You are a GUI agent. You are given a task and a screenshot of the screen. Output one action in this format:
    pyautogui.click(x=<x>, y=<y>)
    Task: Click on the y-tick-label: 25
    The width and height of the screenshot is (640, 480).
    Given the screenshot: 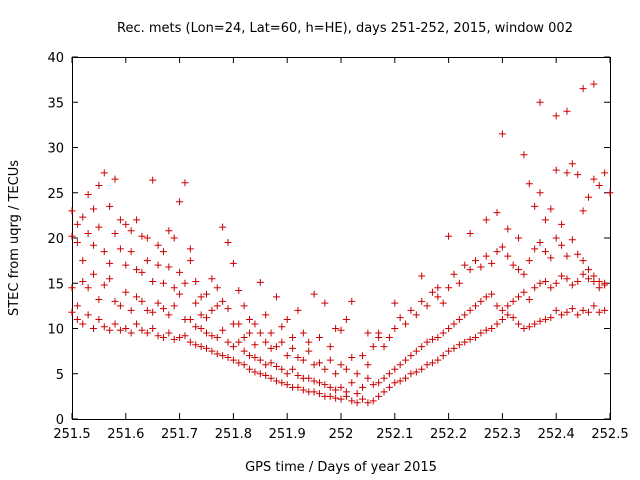 What is the action you would take?
    pyautogui.click(x=55, y=194)
    